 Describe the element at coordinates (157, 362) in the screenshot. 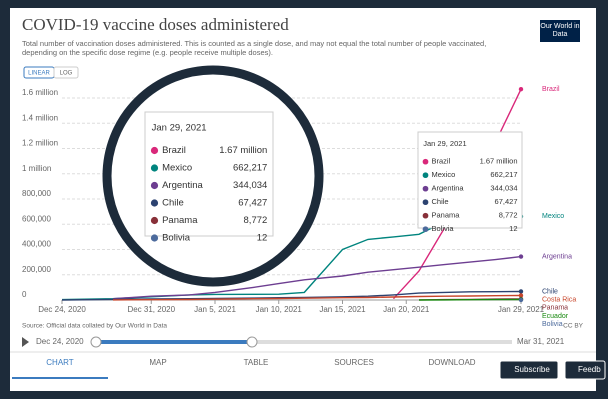

I see `tab: MAP` at that location.